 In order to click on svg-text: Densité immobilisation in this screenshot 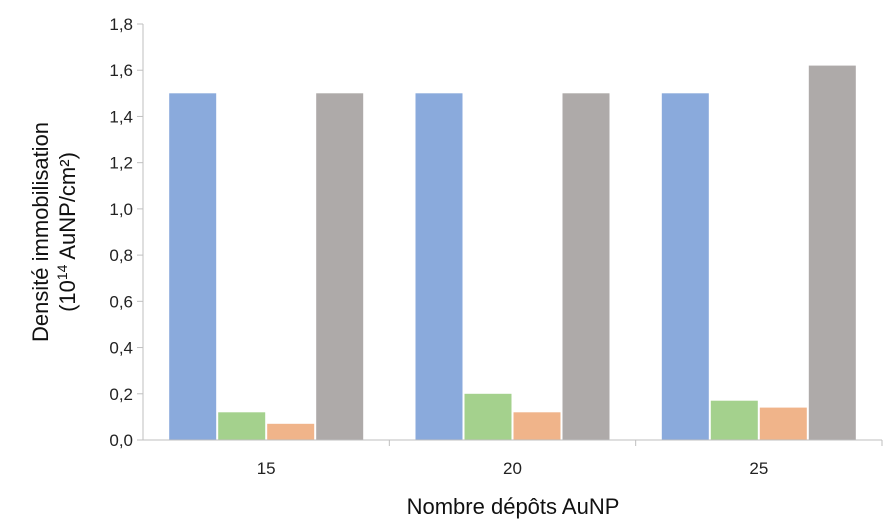, I will do `click(40, 232)`.